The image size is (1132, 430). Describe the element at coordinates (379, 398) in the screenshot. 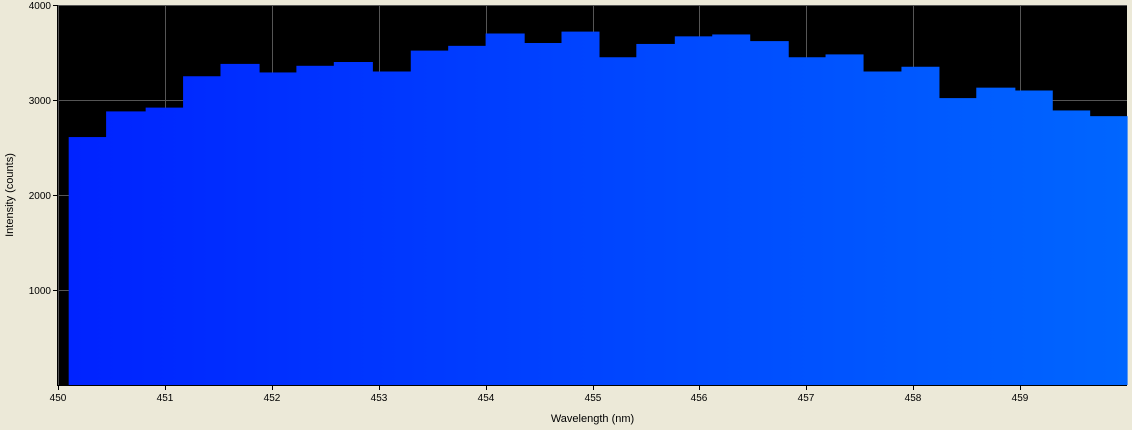

I see `x-tick-label: 453` at that location.